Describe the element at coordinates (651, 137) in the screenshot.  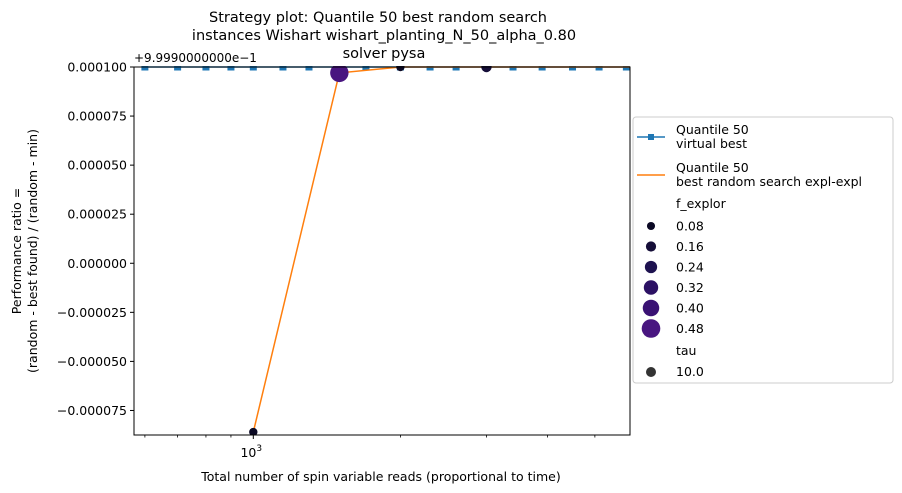
I see `legend-virtual-best-marker` at that location.